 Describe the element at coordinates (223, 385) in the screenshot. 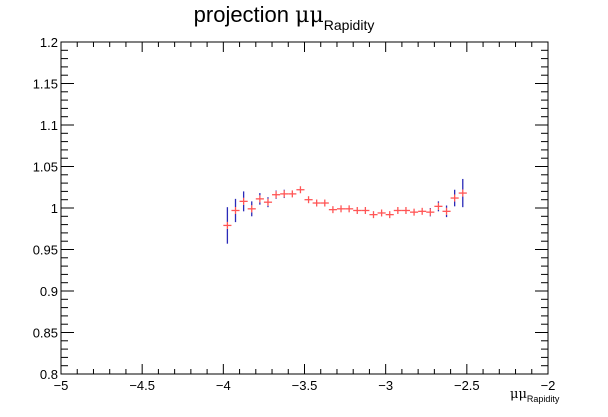

I see `x-tick-label: −4` at that location.